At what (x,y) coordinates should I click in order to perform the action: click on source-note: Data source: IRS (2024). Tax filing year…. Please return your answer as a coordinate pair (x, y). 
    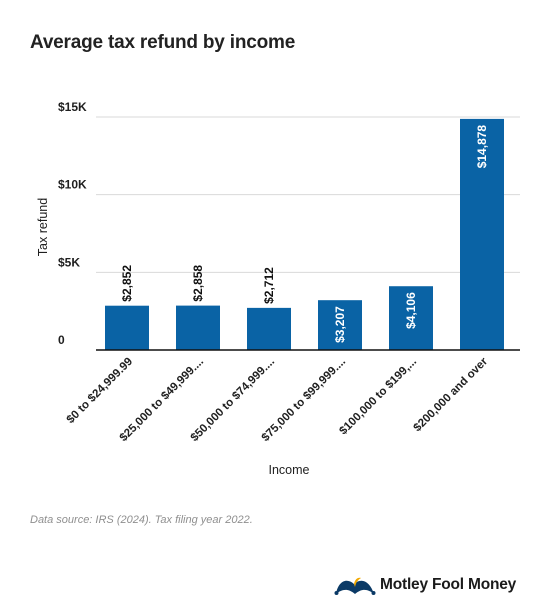
    Looking at the image, I should click on (141, 520).